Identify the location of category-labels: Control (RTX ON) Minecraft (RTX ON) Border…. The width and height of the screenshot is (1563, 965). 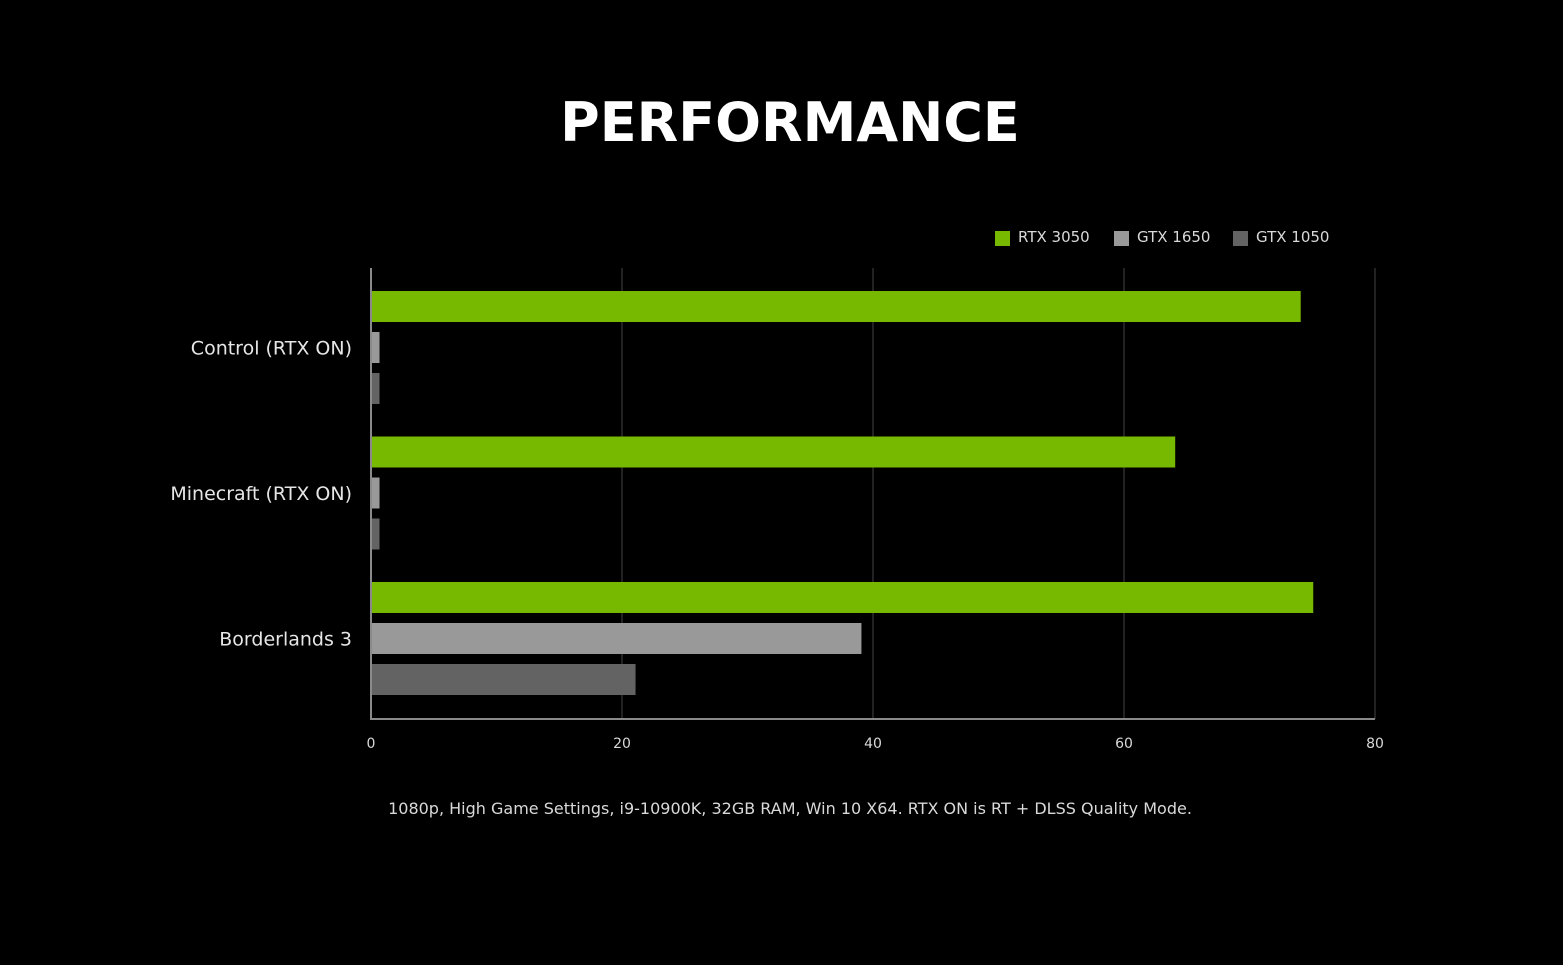
(261, 494).